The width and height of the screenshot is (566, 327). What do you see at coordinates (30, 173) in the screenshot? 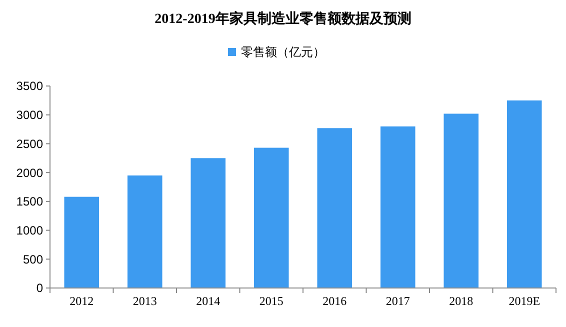
I see `y-tick-label: 2000` at bounding box center [30, 173].